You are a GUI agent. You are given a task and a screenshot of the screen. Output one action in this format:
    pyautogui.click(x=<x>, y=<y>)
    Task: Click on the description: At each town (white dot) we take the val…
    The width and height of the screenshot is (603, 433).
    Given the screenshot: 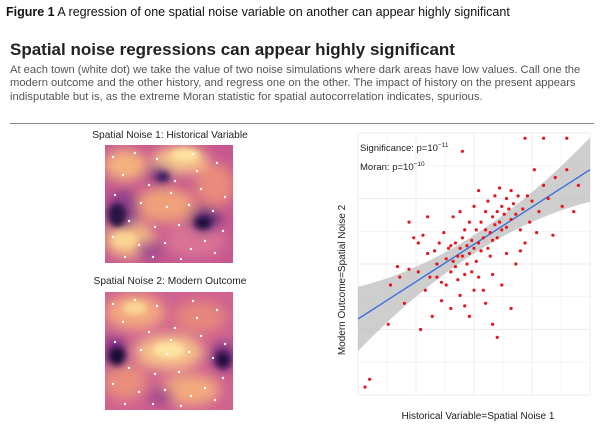 What is the action you would take?
    pyautogui.click(x=295, y=83)
    